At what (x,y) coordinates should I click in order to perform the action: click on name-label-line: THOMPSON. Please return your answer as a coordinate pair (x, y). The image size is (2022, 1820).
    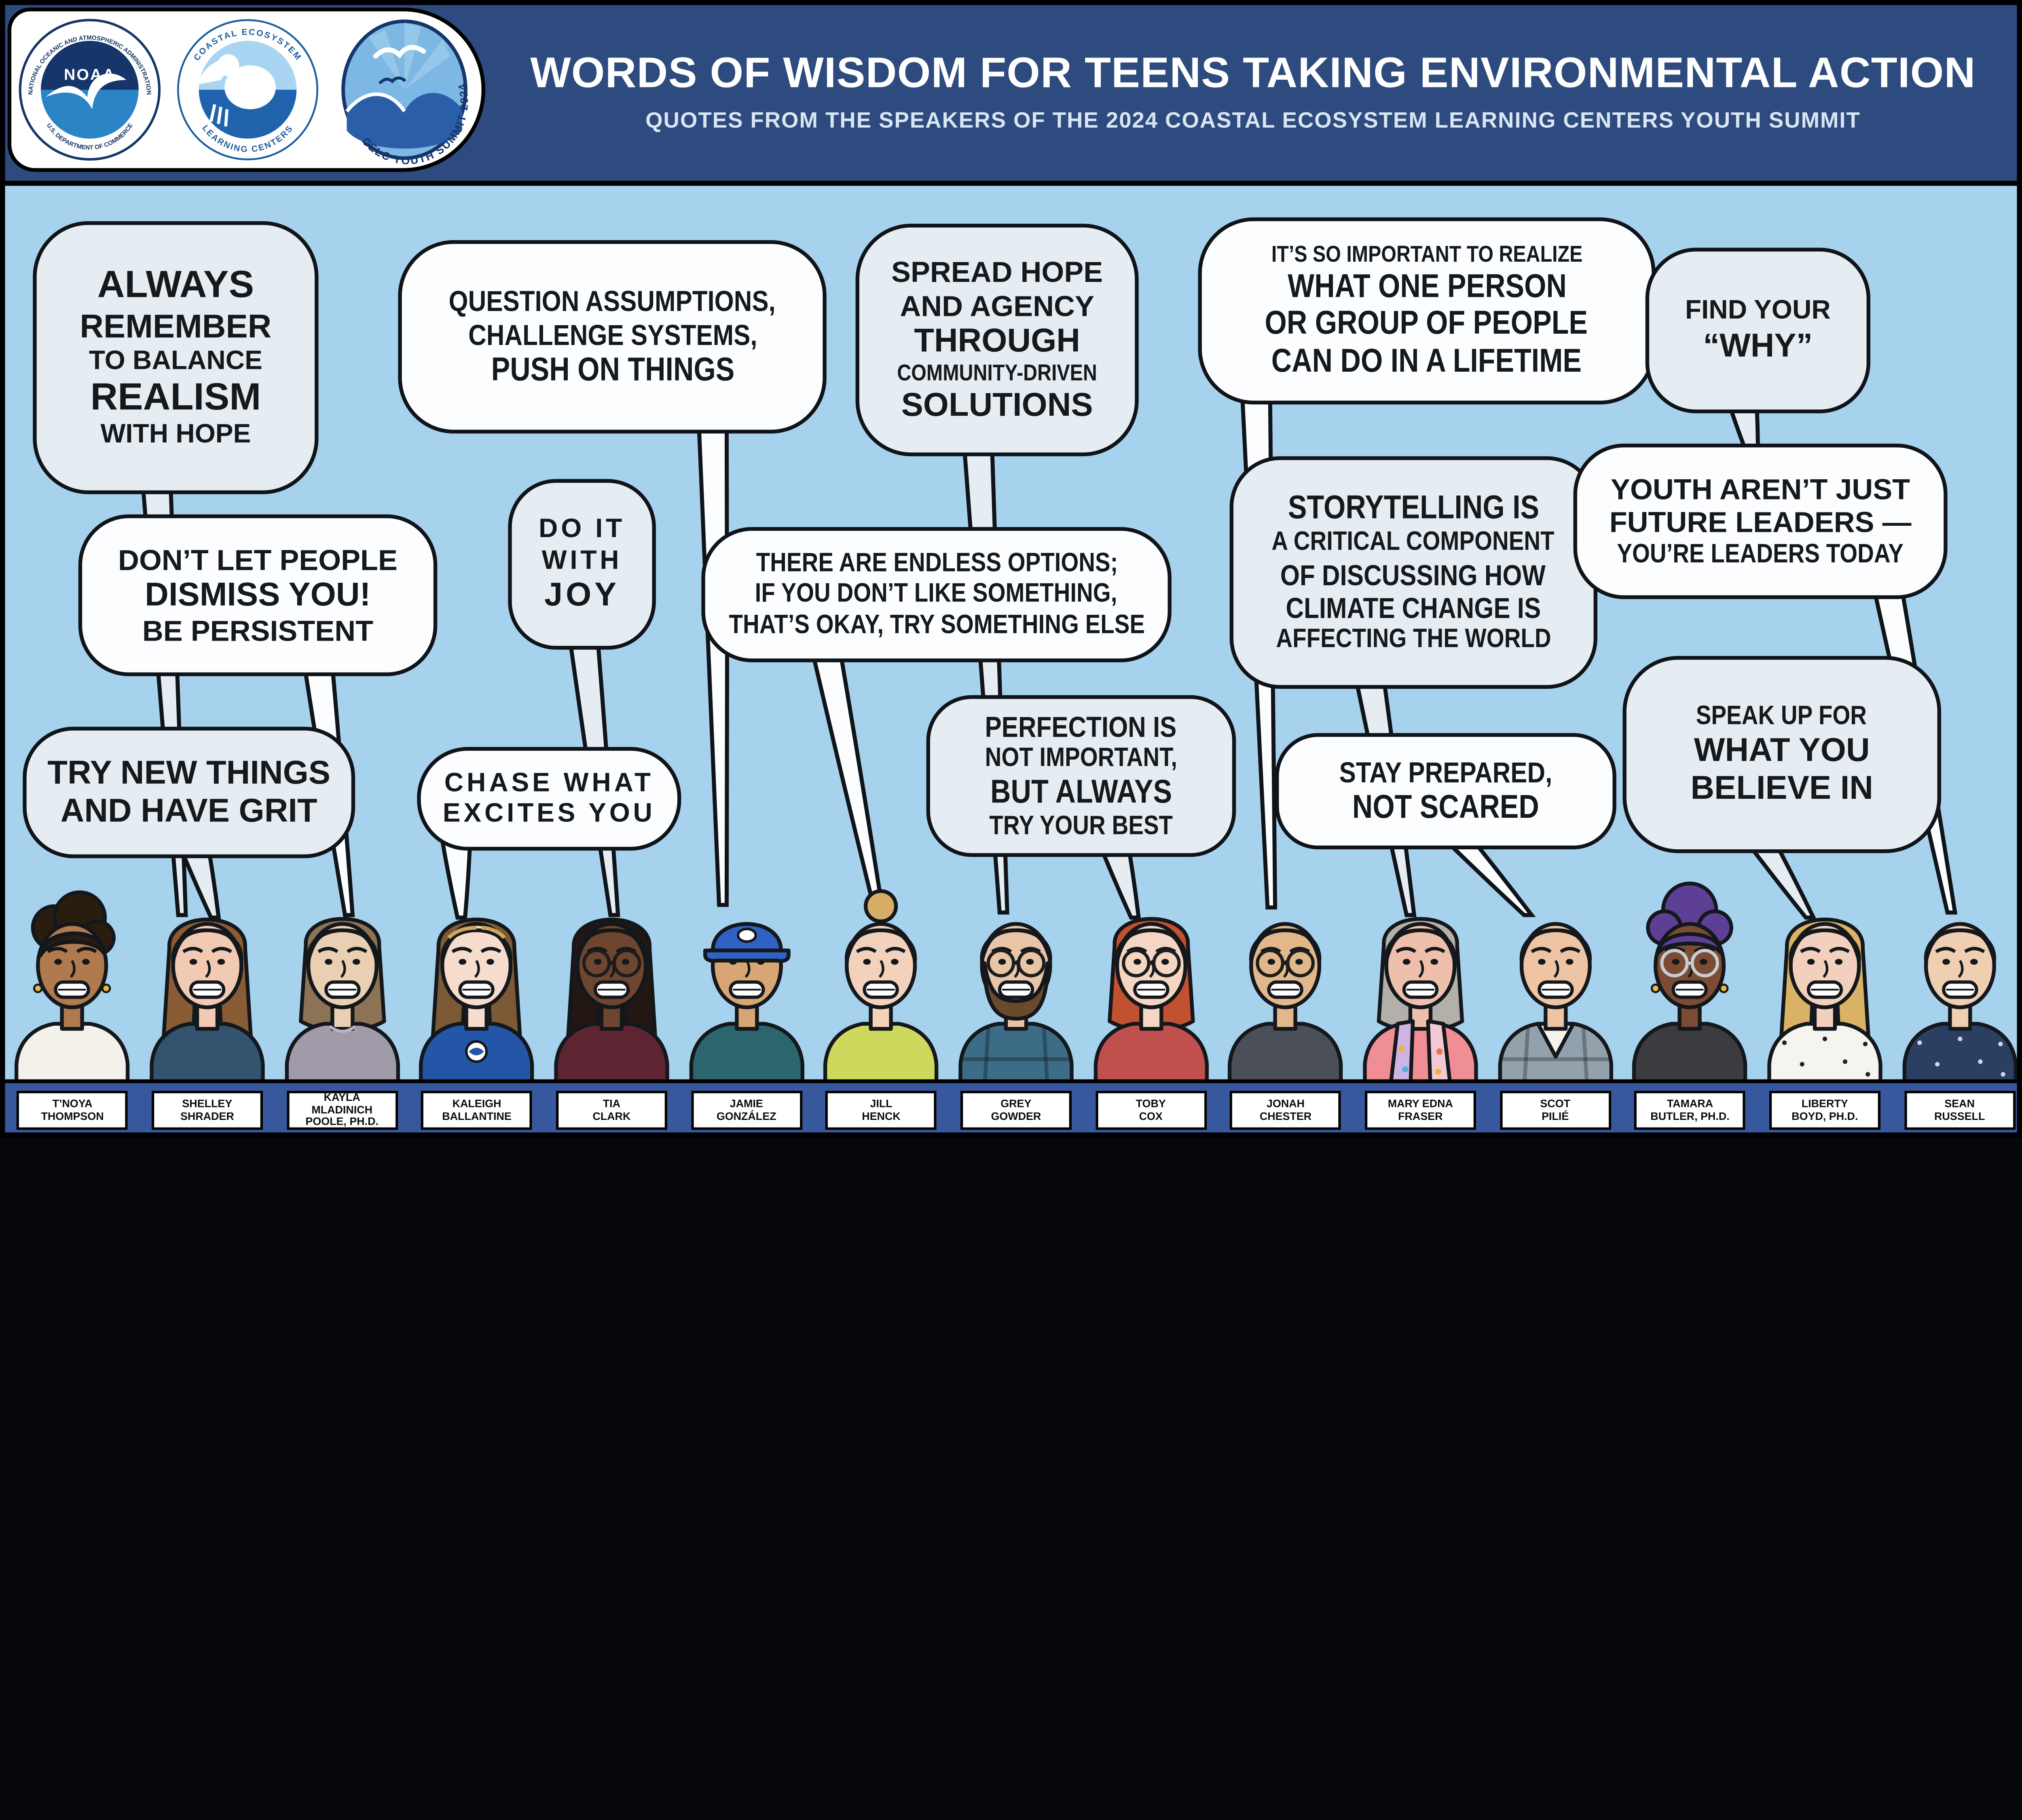
    Looking at the image, I should click on (72, 1115).